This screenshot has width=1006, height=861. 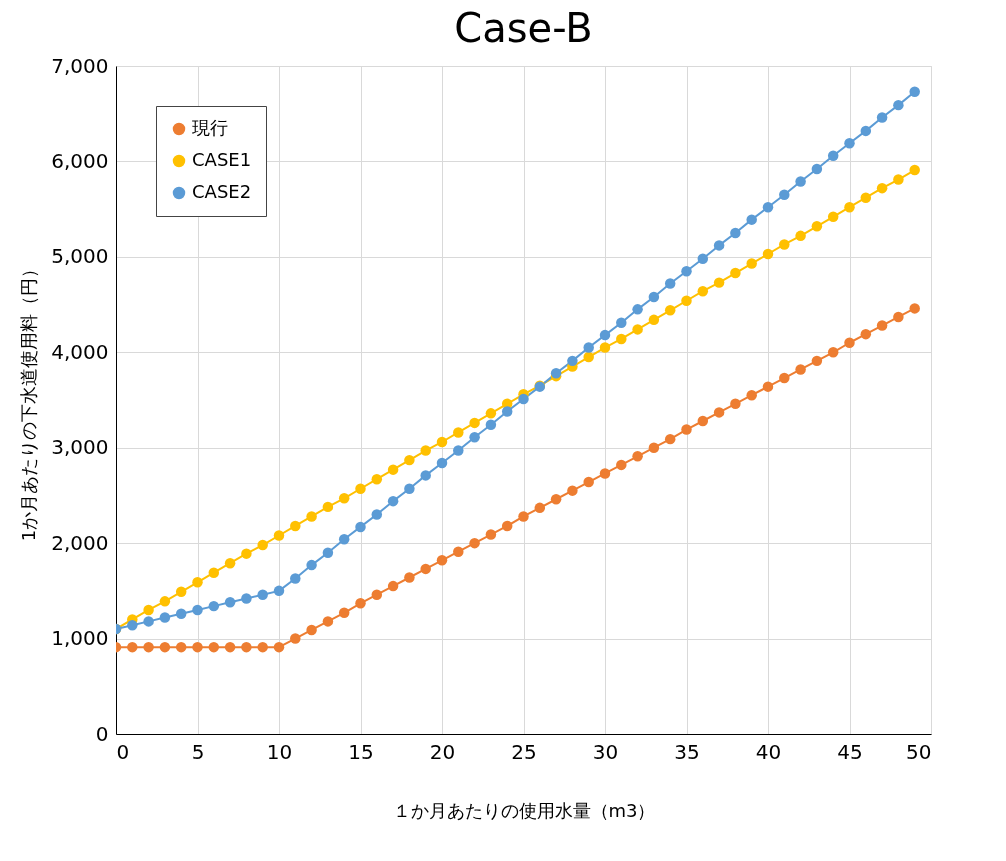 I want to click on legend-label: CASE2, so click(x=222, y=191).